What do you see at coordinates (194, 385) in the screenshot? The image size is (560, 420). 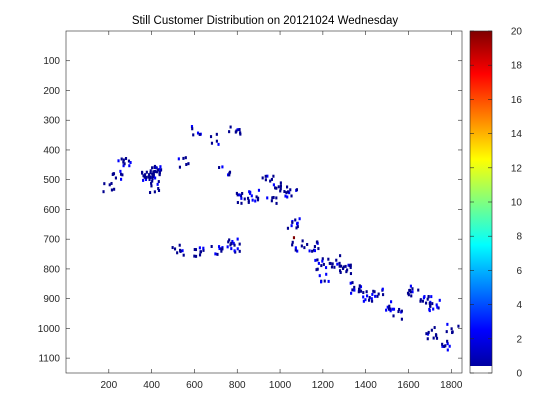 I see `x-tick-label: 600` at bounding box center [194, 385].